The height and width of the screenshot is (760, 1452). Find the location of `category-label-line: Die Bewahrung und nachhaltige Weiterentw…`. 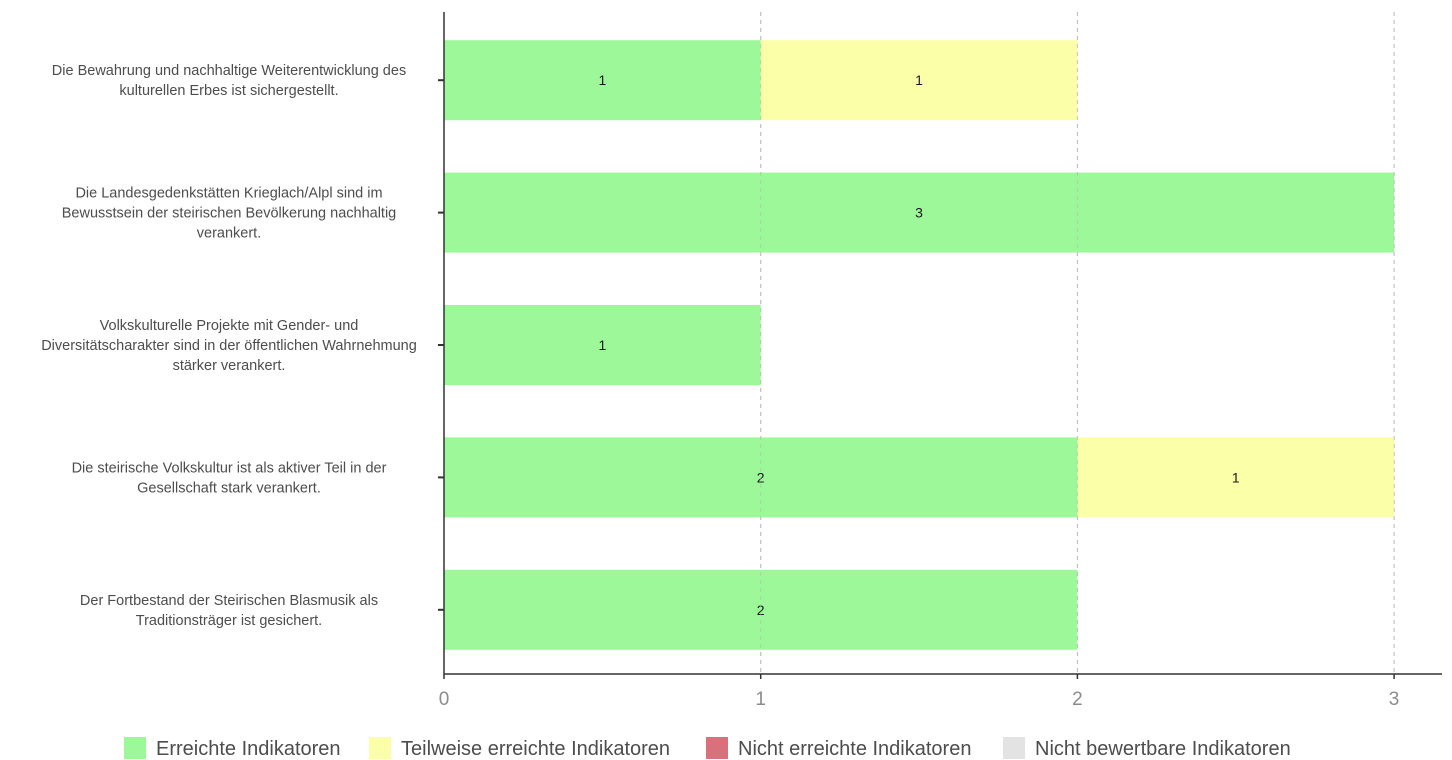

category-label-line: Die Bewahrung und nachhaltige Weiterentw… is located at coordinates (229, 71).